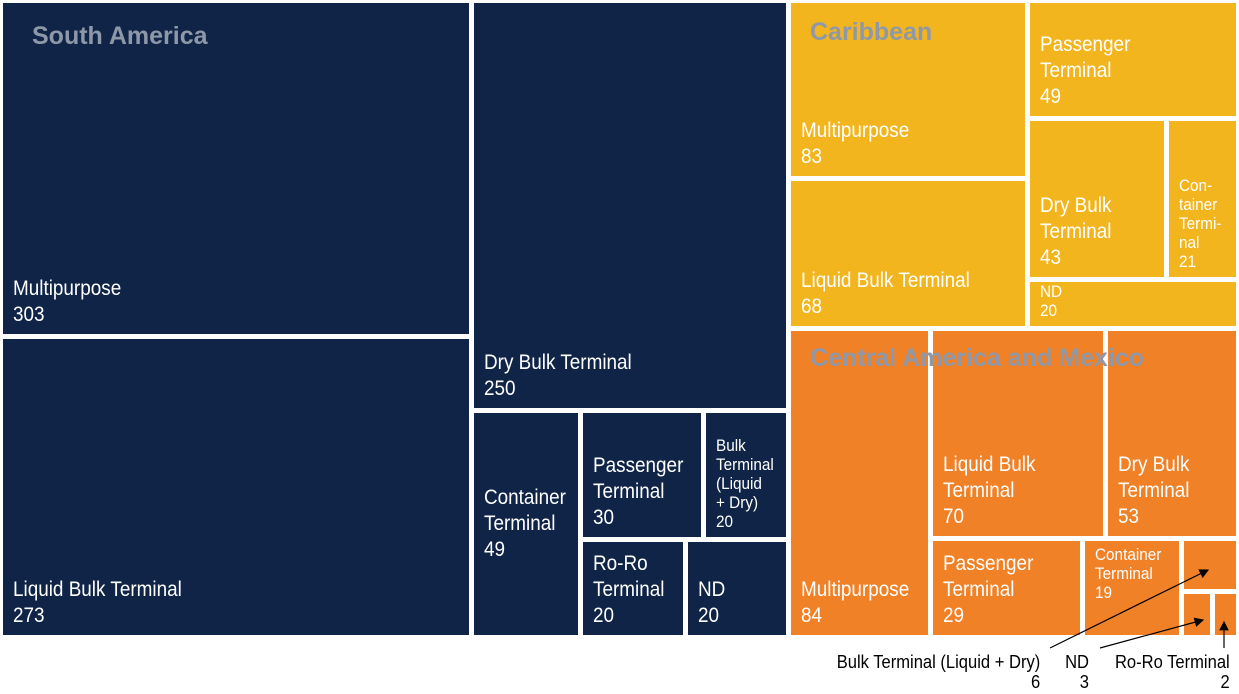  I want to click on cell-label: Container Terminal 19, so click(1131, 573).